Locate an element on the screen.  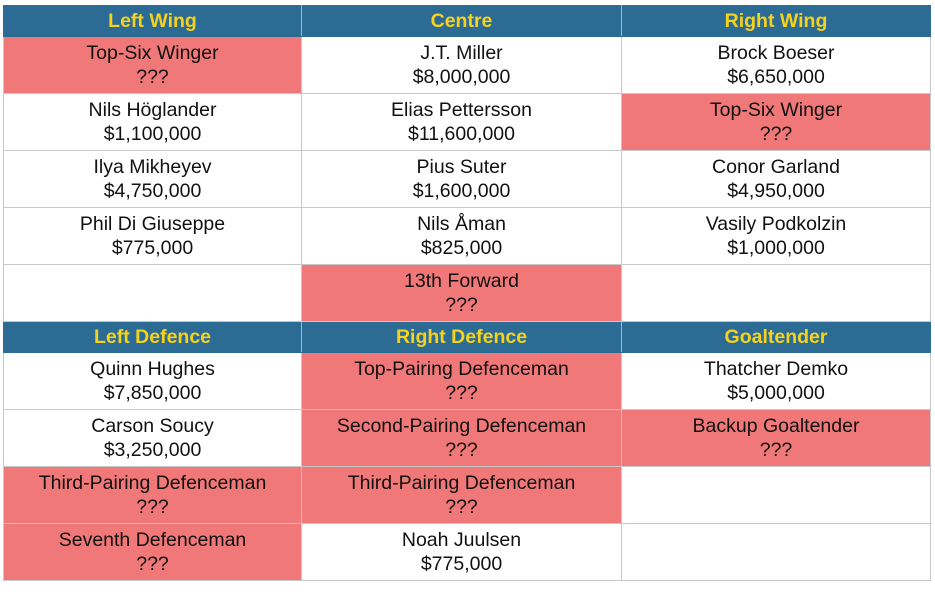
player-salary: $3,250,000 is located at coordinates (152, 450).